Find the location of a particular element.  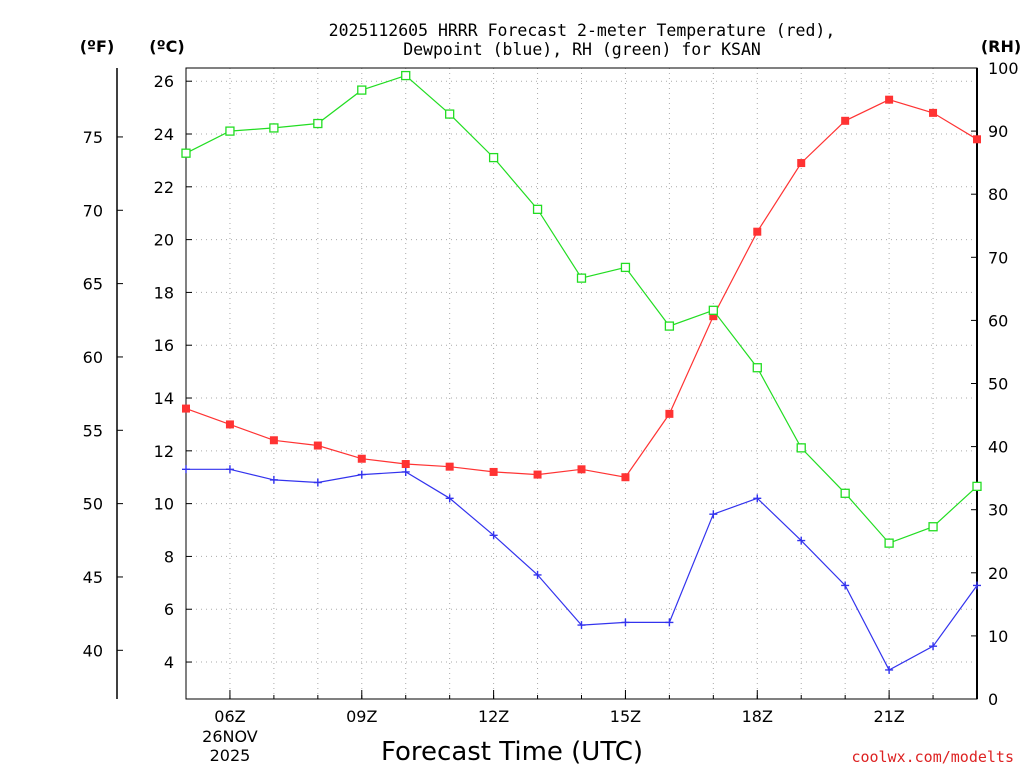

fahrenheit-tick-label: 45 is located at coordinates (93, 577).